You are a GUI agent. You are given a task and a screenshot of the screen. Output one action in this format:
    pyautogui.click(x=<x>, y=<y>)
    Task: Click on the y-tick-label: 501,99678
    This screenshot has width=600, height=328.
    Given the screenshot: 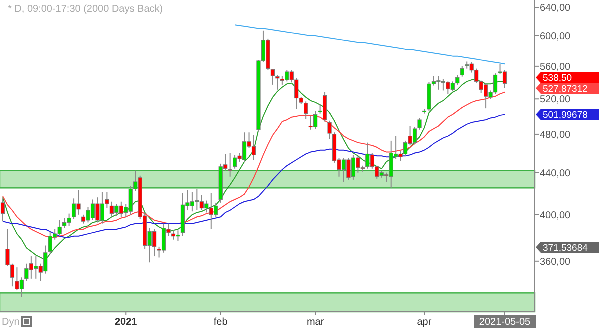 What is the action you would take?
    pyautogui.click(x=565, y=116)
    